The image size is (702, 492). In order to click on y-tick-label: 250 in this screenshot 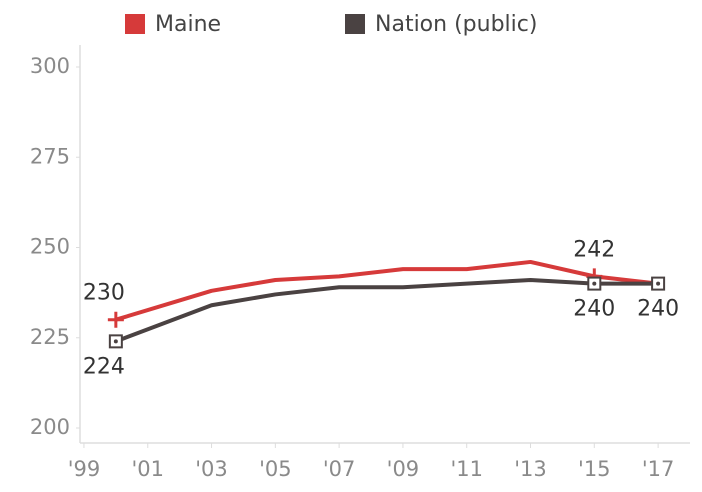, I will do `click(50, 247)`.